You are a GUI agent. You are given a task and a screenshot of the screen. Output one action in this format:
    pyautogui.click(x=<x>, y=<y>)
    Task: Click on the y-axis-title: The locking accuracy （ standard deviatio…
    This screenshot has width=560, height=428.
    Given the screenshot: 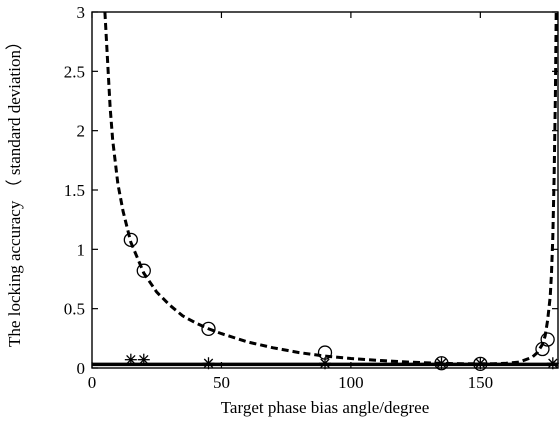 What is the action you would take?
    pyautogui.click(x=14, y=190)
    